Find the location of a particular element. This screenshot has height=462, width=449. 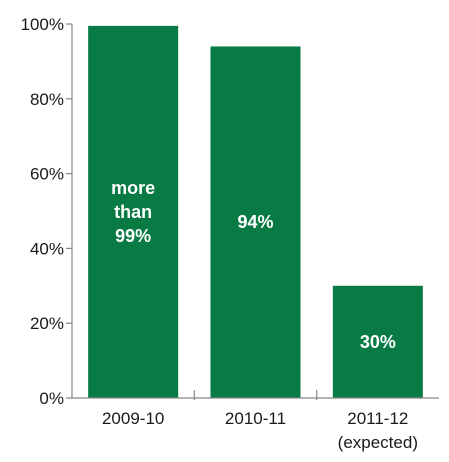

y-axis: 0% 20% 40% 60% 80% 100% is located at coordinates (47, 211).